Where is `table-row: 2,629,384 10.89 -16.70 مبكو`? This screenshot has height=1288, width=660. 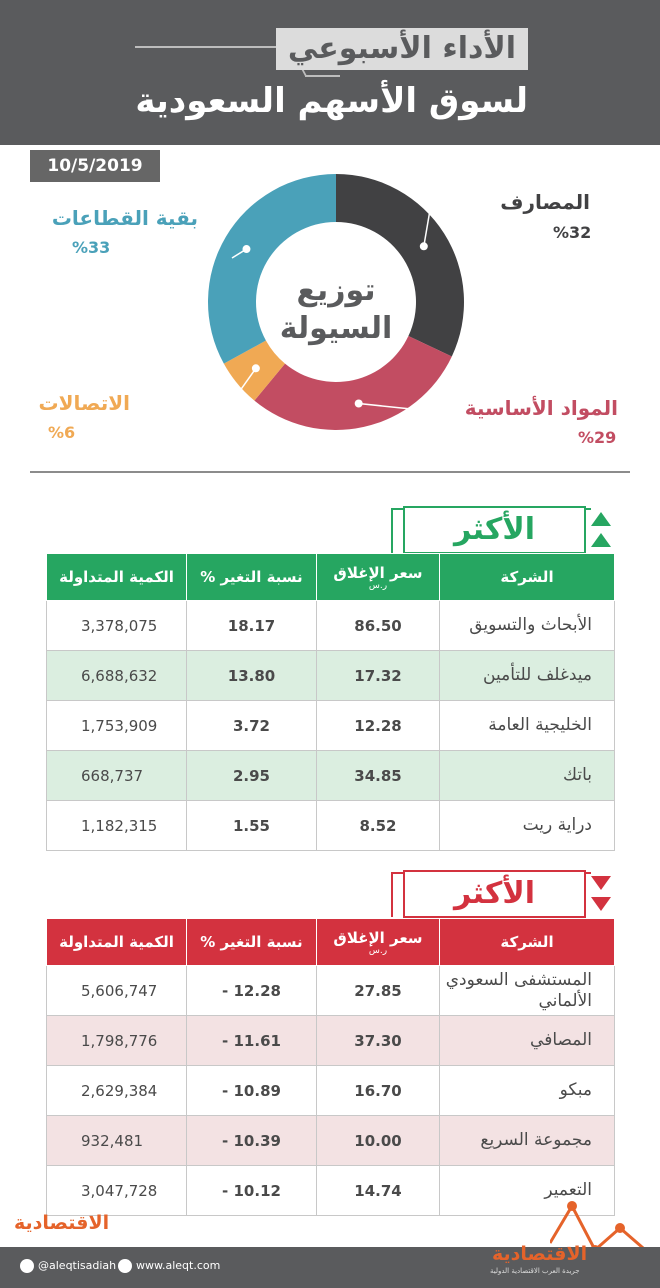 table-row: 2,629,384 10.89 -16.70 مبكو is located at coordinates (330, 1090).